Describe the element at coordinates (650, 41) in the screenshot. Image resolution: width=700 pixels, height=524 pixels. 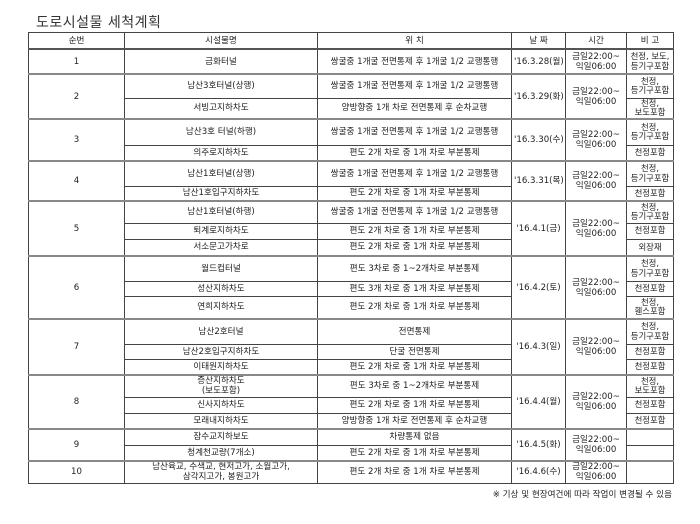
I see `header-note: 비 고` at that location.